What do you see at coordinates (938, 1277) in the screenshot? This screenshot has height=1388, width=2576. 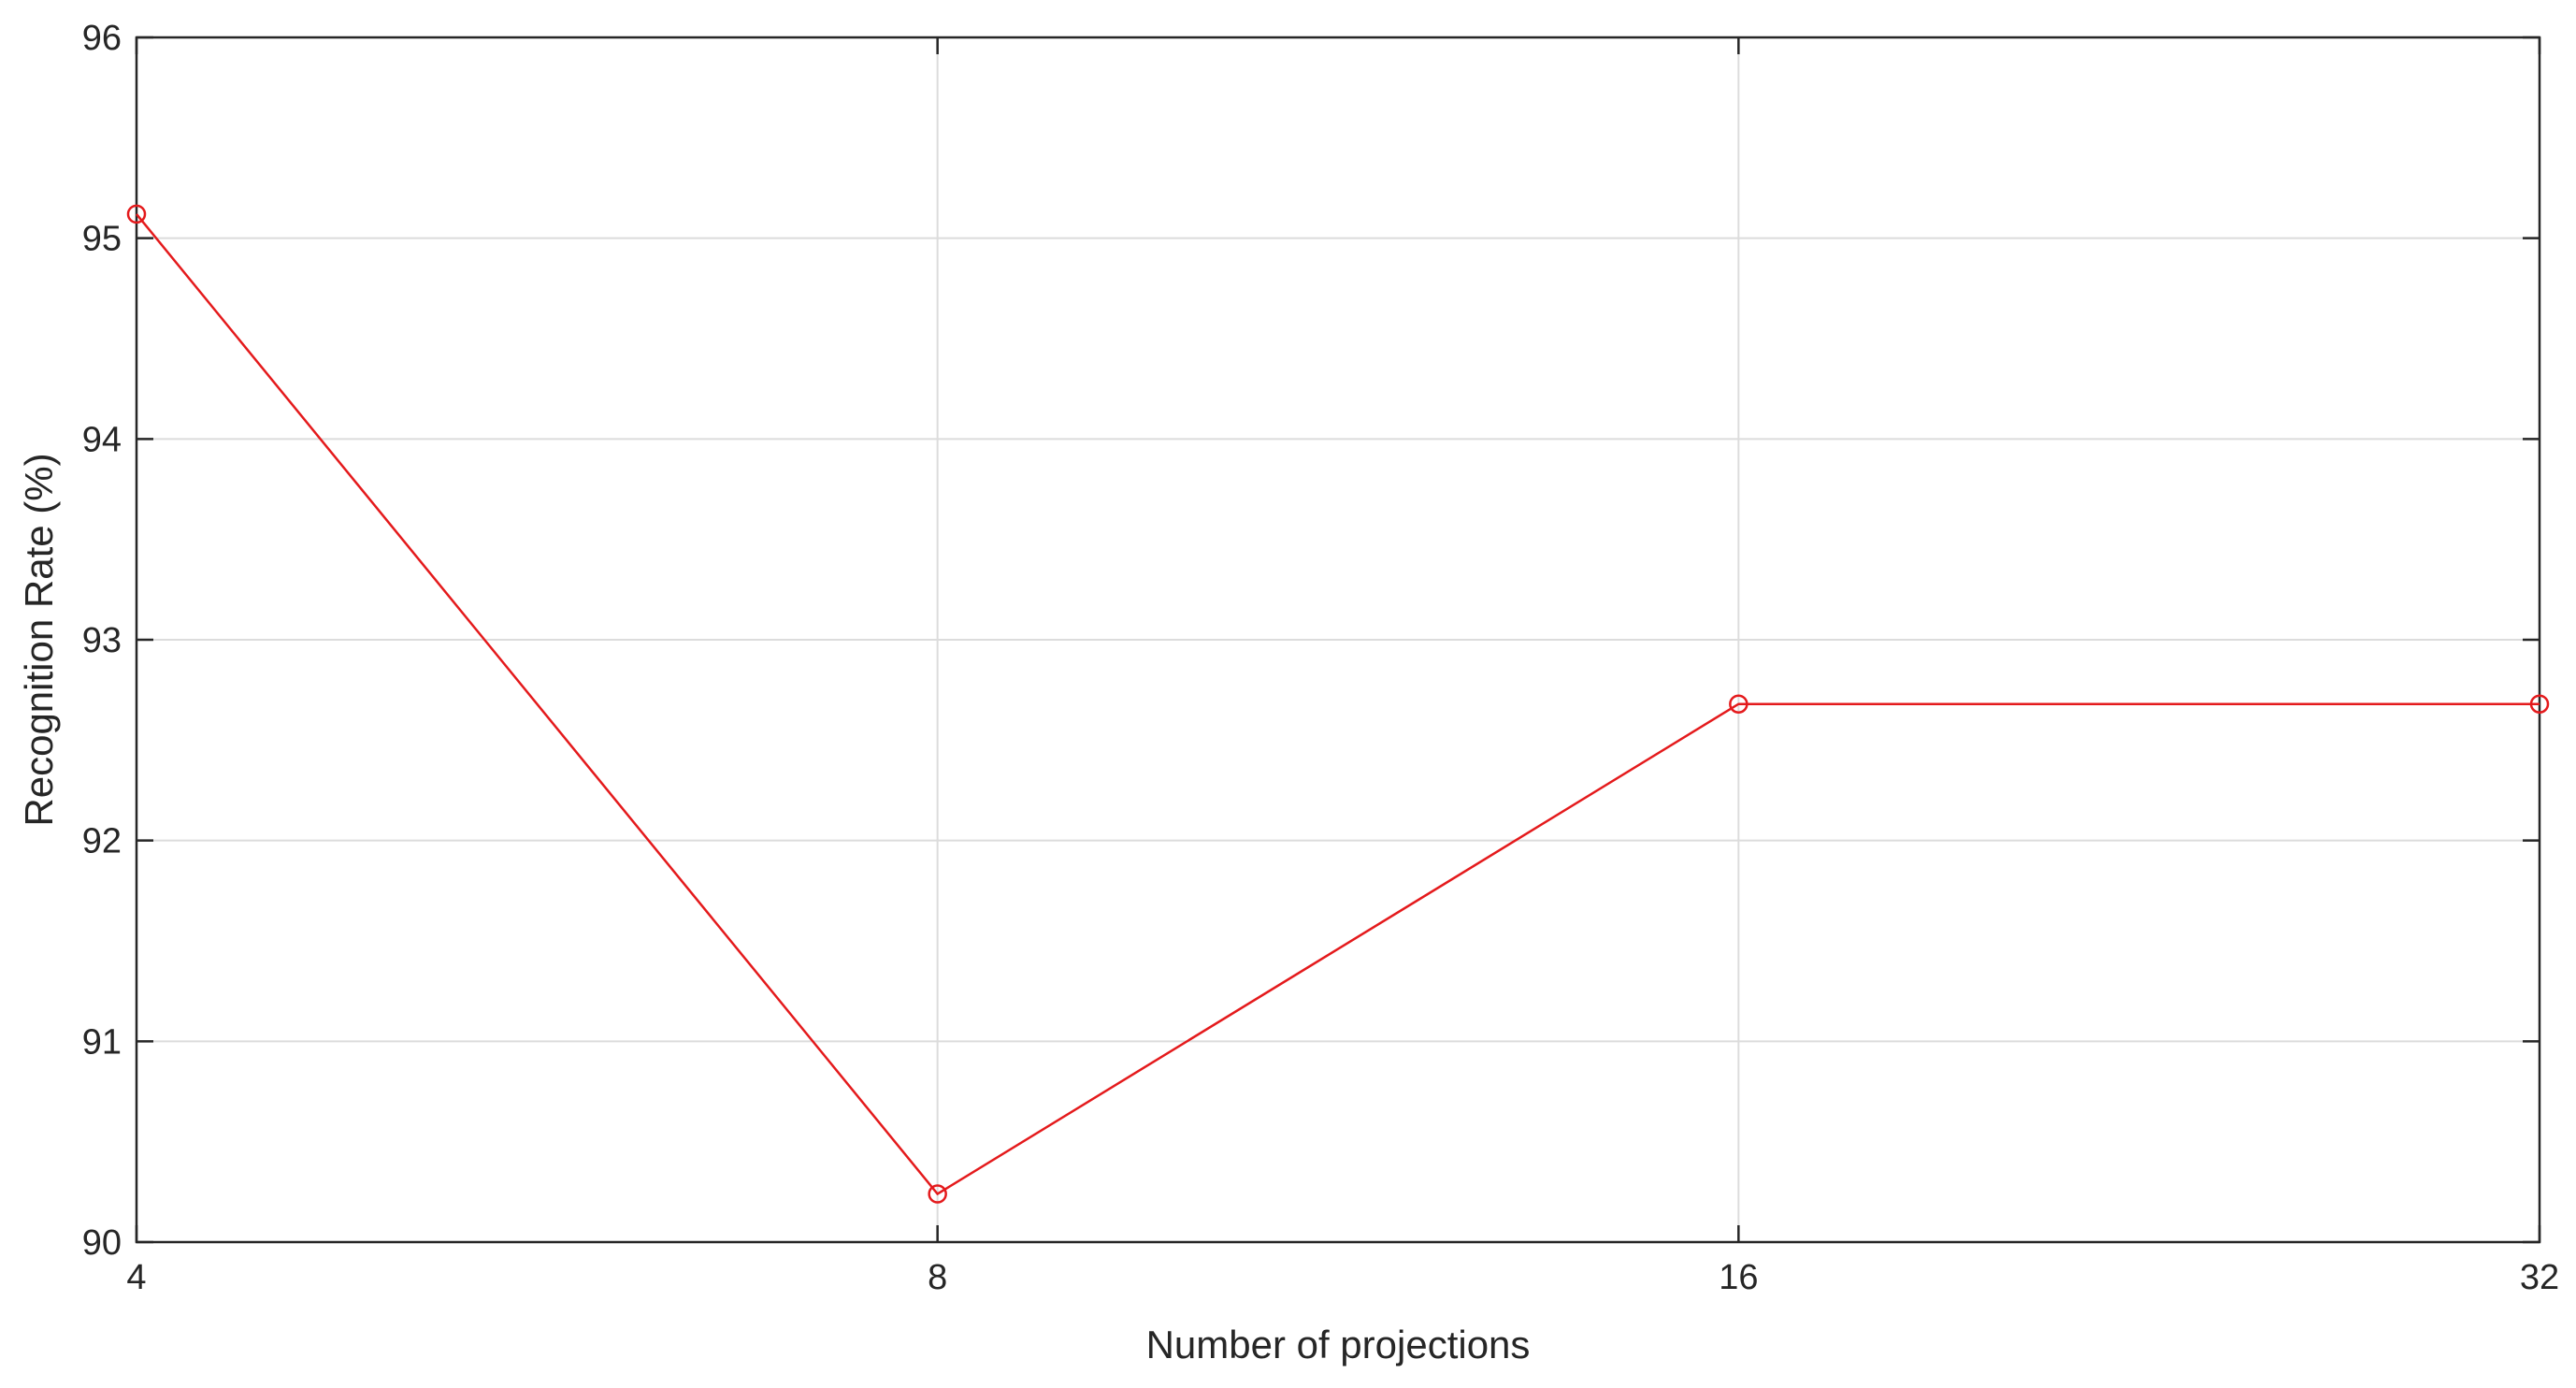 I see `x-tick-label: 8` at bounding box center [938, 1277].